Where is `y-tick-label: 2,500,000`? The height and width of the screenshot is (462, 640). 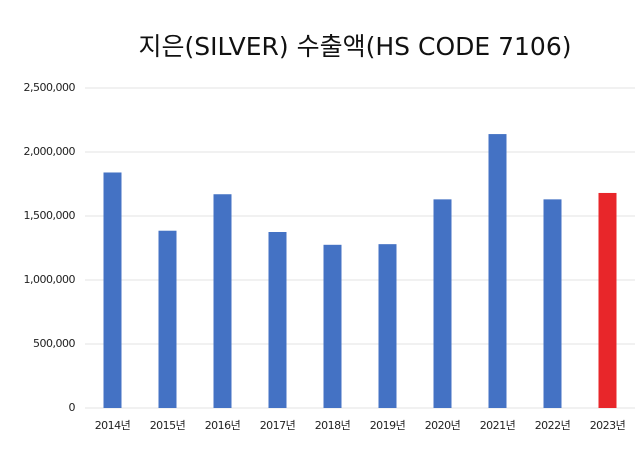 y-tick-label: 2,500,000 is located at coordinates (50, 87).